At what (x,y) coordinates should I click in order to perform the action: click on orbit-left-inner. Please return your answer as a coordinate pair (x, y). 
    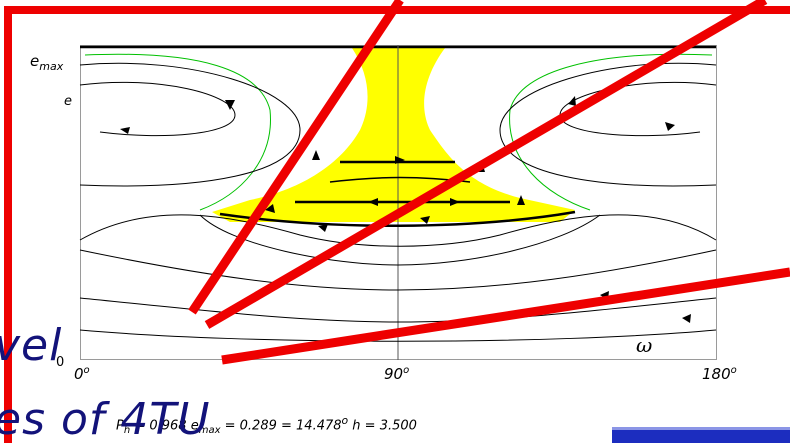
    Looking at the image, I should click on (157, 109).